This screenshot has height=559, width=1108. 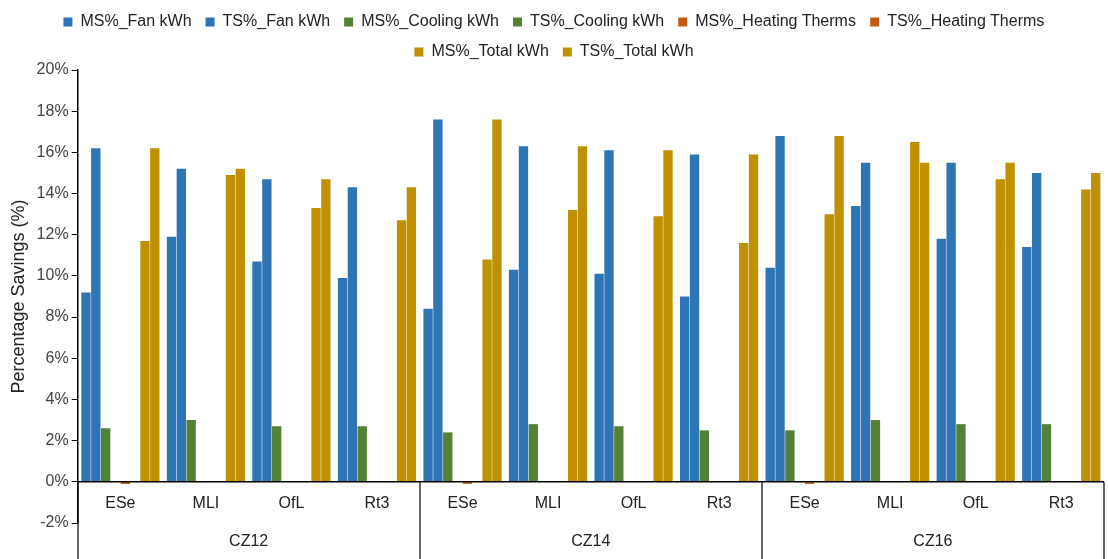 I want to click on legend-label: MS%_Total kWh, so click(x=490, y=51).